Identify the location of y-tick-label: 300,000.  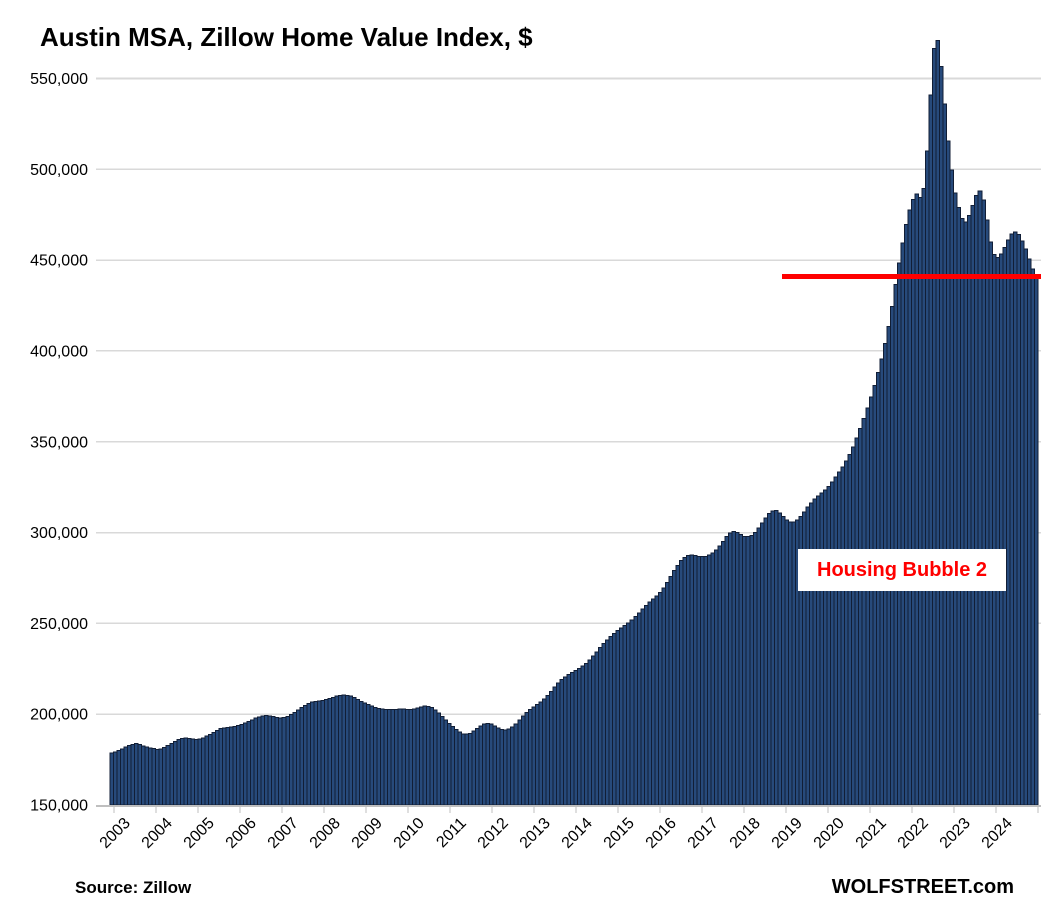
(59, 533).